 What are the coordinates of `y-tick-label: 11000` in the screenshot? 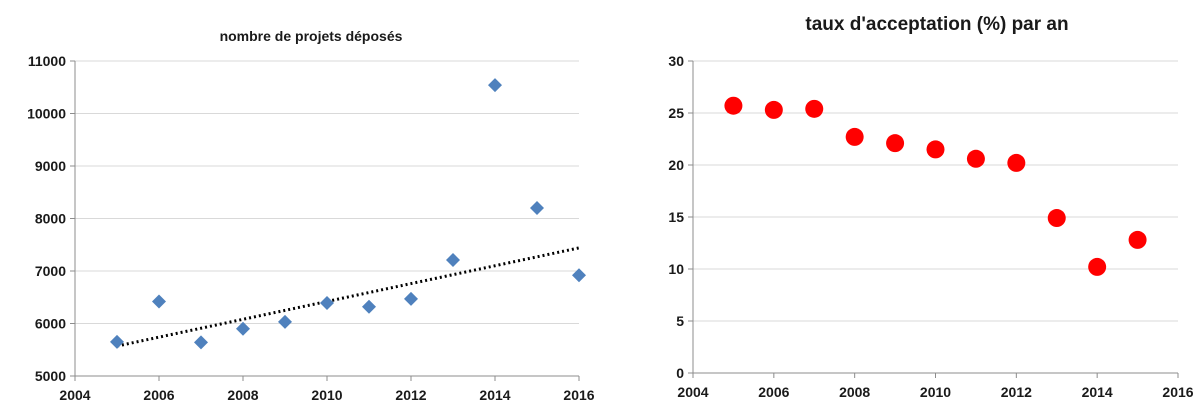 It's located at (47, 61).